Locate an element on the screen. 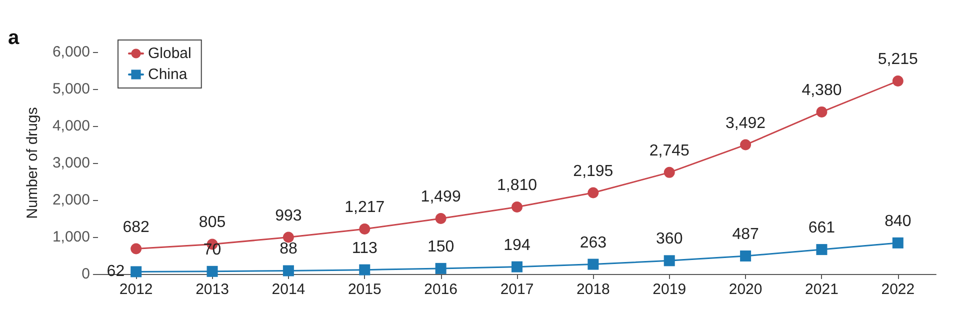  y-tick-label: 4,000 is located at coordinates (71, 126).